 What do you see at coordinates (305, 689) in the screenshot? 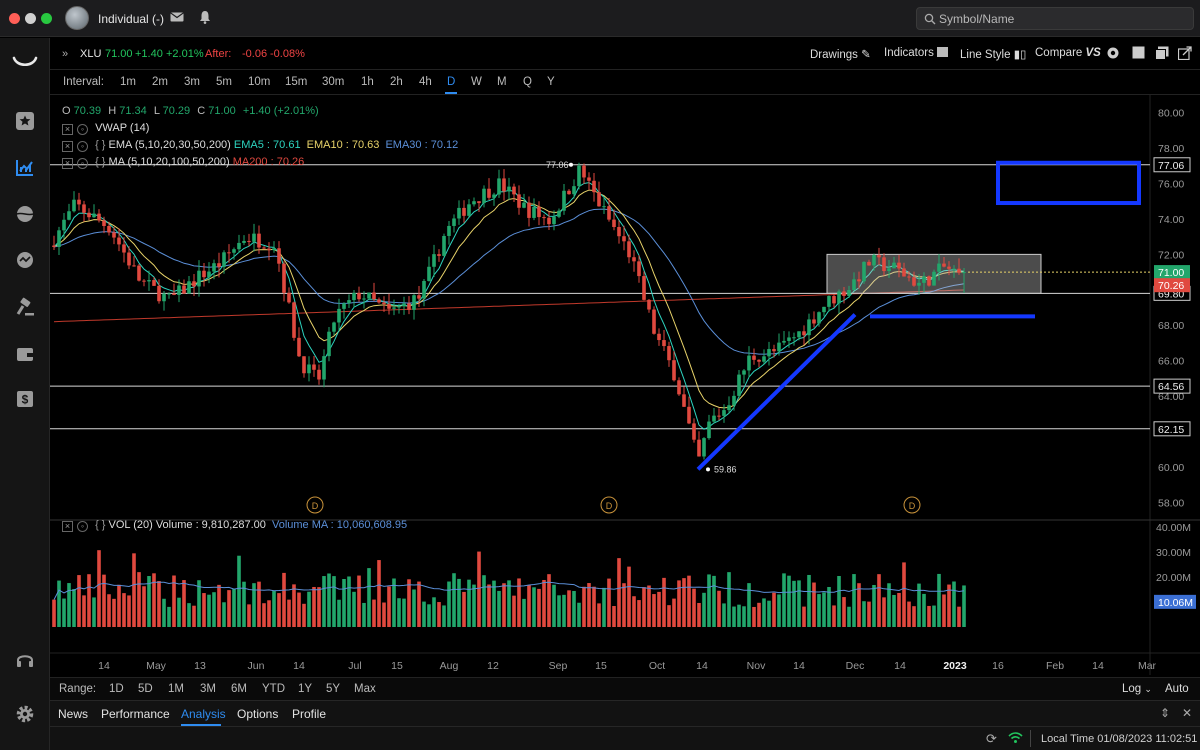
I see `range-1y: 1Y` at bounding box center [305, 689].